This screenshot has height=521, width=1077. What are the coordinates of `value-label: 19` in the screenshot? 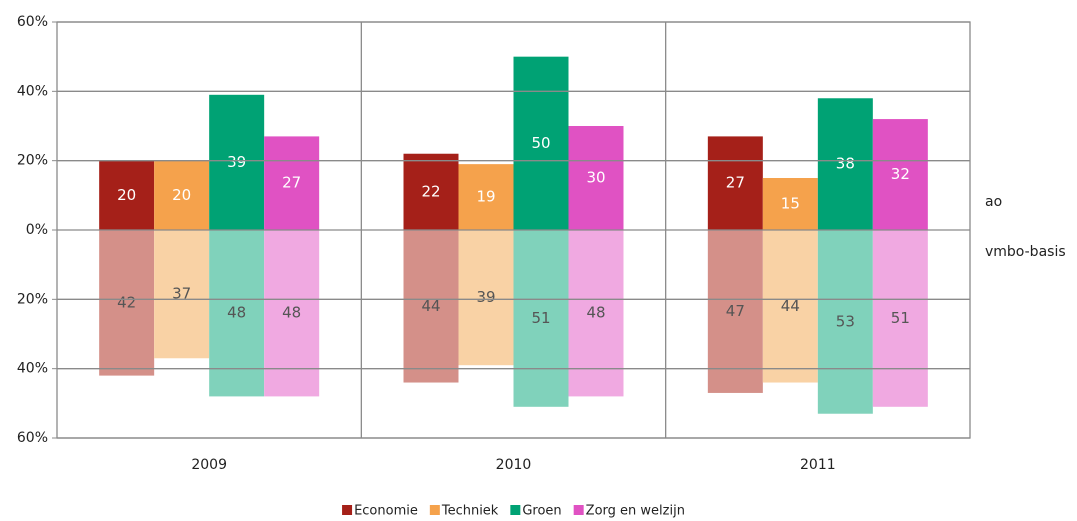 It's located at (485, 197).